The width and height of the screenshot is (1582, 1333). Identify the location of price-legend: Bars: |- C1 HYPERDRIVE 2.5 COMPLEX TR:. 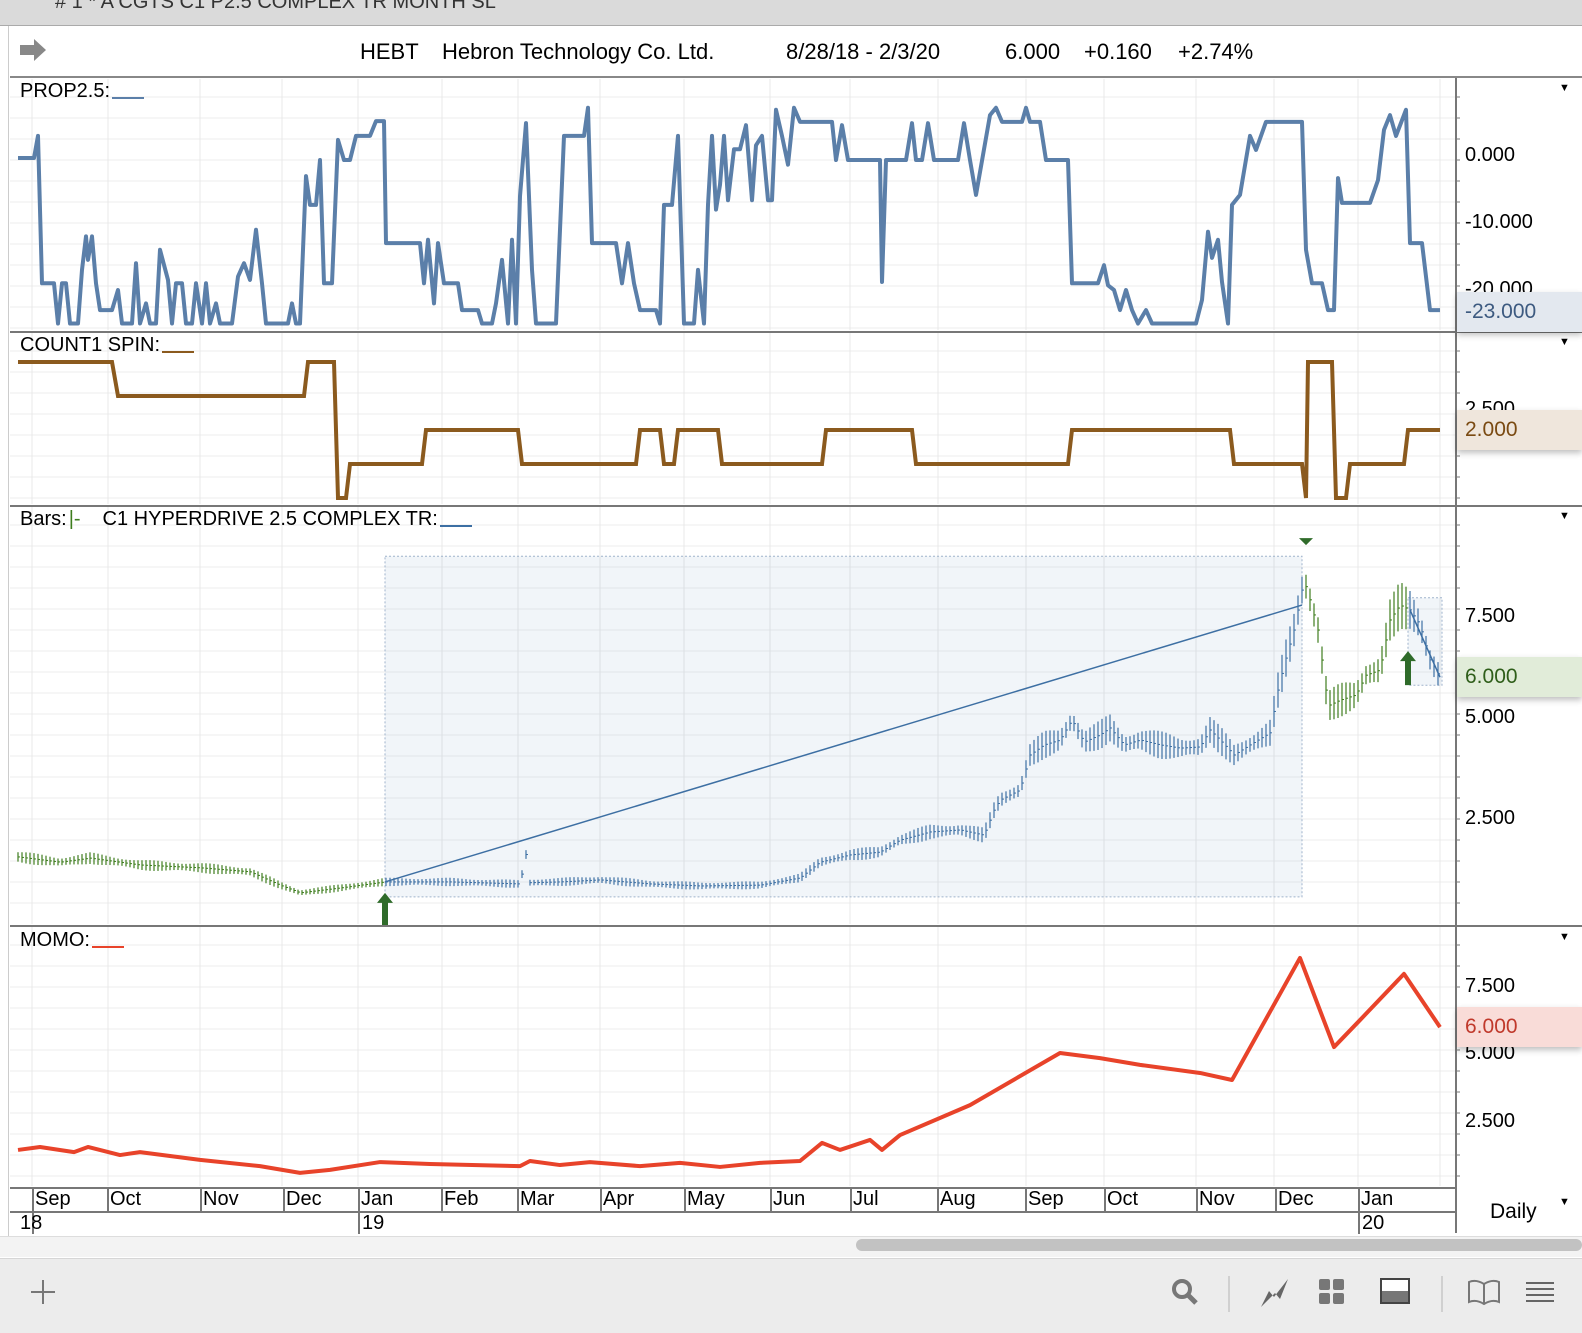
(246, 519).